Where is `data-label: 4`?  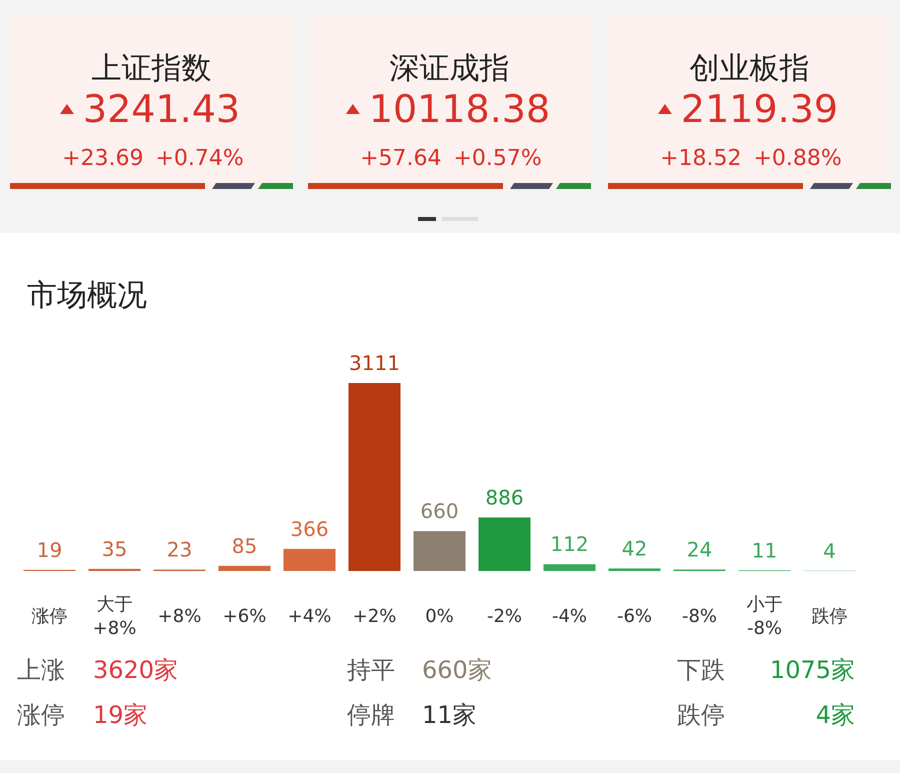 data-label: 4 is located at coordinates (829, 550).